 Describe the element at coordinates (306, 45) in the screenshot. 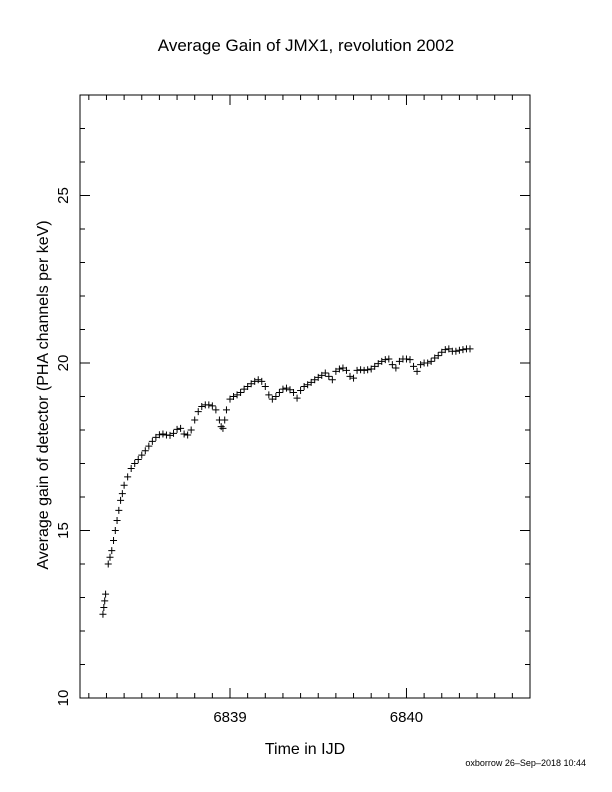

I see `chart-title: Average Gain of JMX1, revolution 2002` at that location.